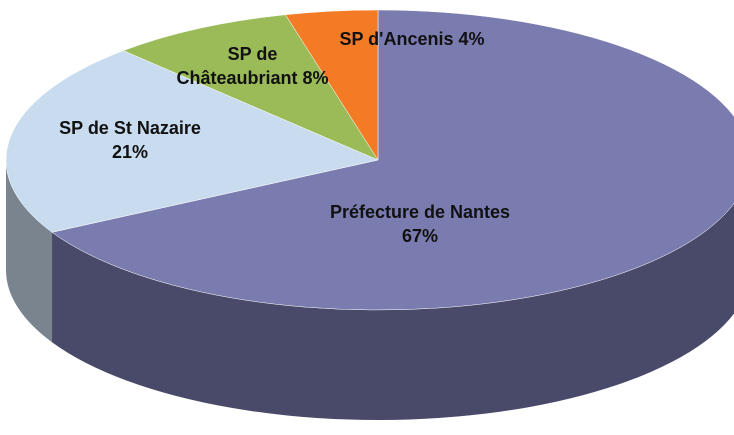 This screenshot has height=435, width=734. Describe the element at coordinates (315, 78) in the screenshot. I see `value-label: 8%` at that location.